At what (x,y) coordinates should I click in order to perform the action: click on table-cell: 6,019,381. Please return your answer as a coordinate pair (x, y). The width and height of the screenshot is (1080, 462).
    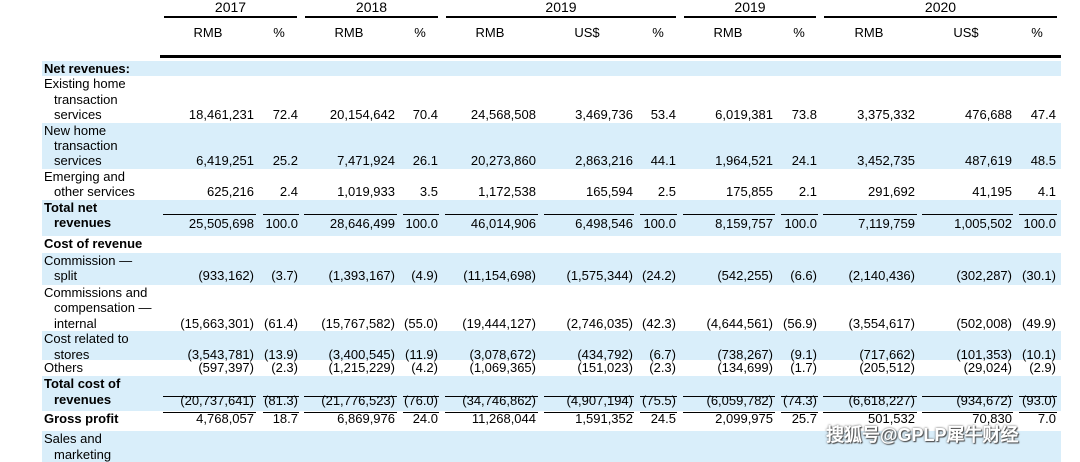
    Looking at the image, I should click on (744, 115).